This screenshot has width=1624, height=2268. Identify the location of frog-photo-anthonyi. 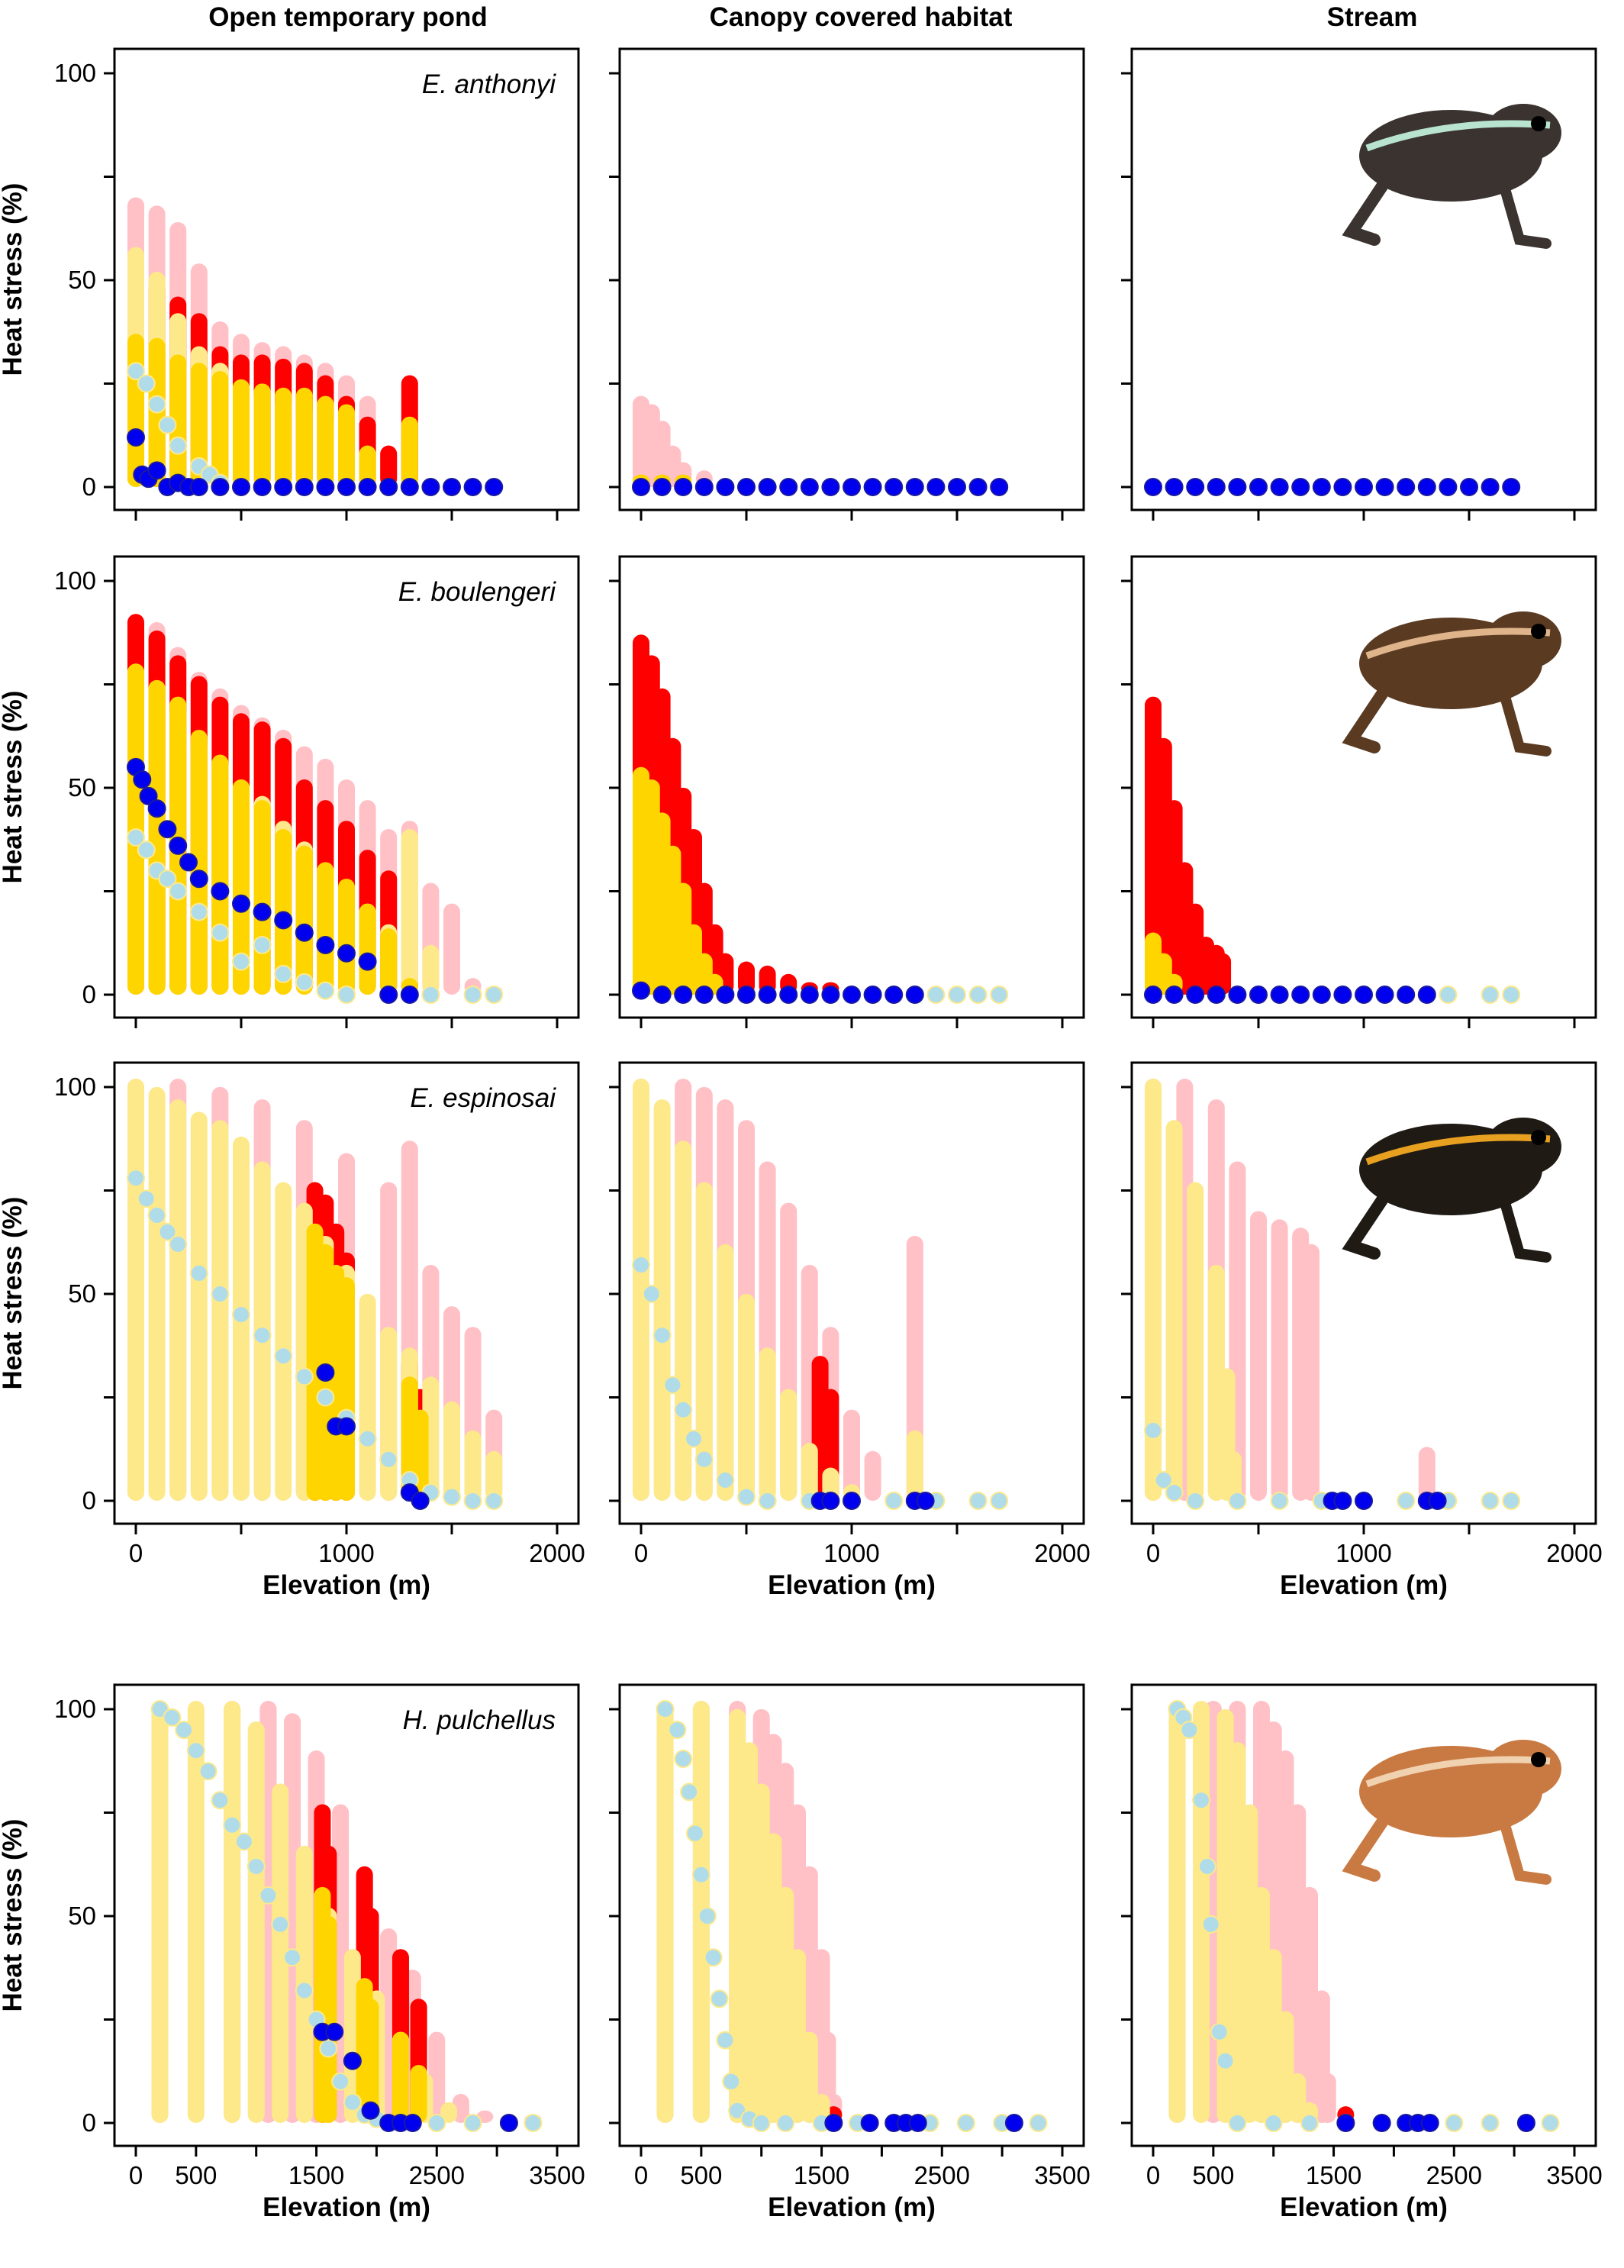
(1451, 177).